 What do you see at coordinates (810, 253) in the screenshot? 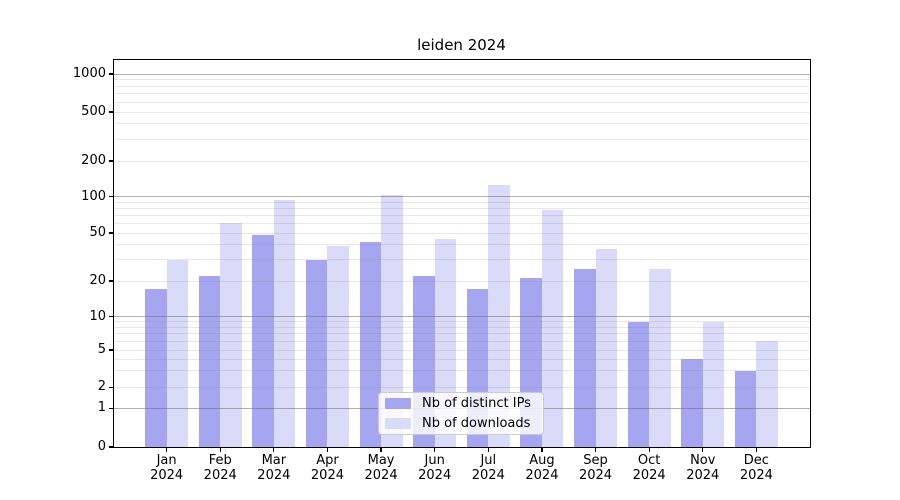
I see `plot-border-right` at bounding box center [810, 253].